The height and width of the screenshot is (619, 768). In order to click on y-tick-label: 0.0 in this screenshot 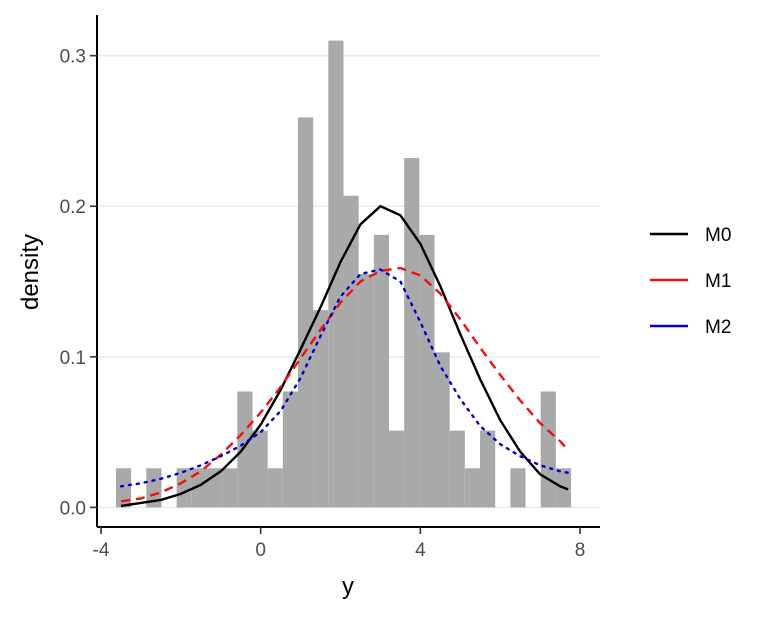, I will do `click(73, 508)`.